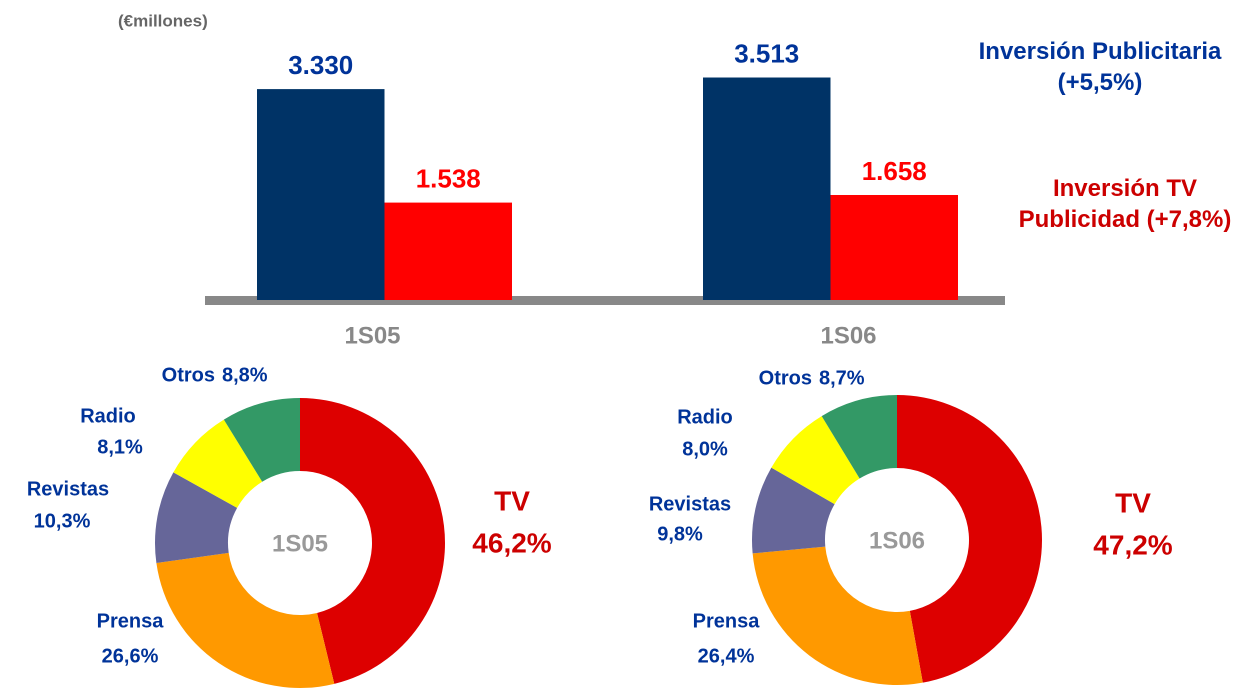 Image resolution: width=1252 pixels, height=689 pixels. I want to click on center-label: 1S06, so click(897, 540).